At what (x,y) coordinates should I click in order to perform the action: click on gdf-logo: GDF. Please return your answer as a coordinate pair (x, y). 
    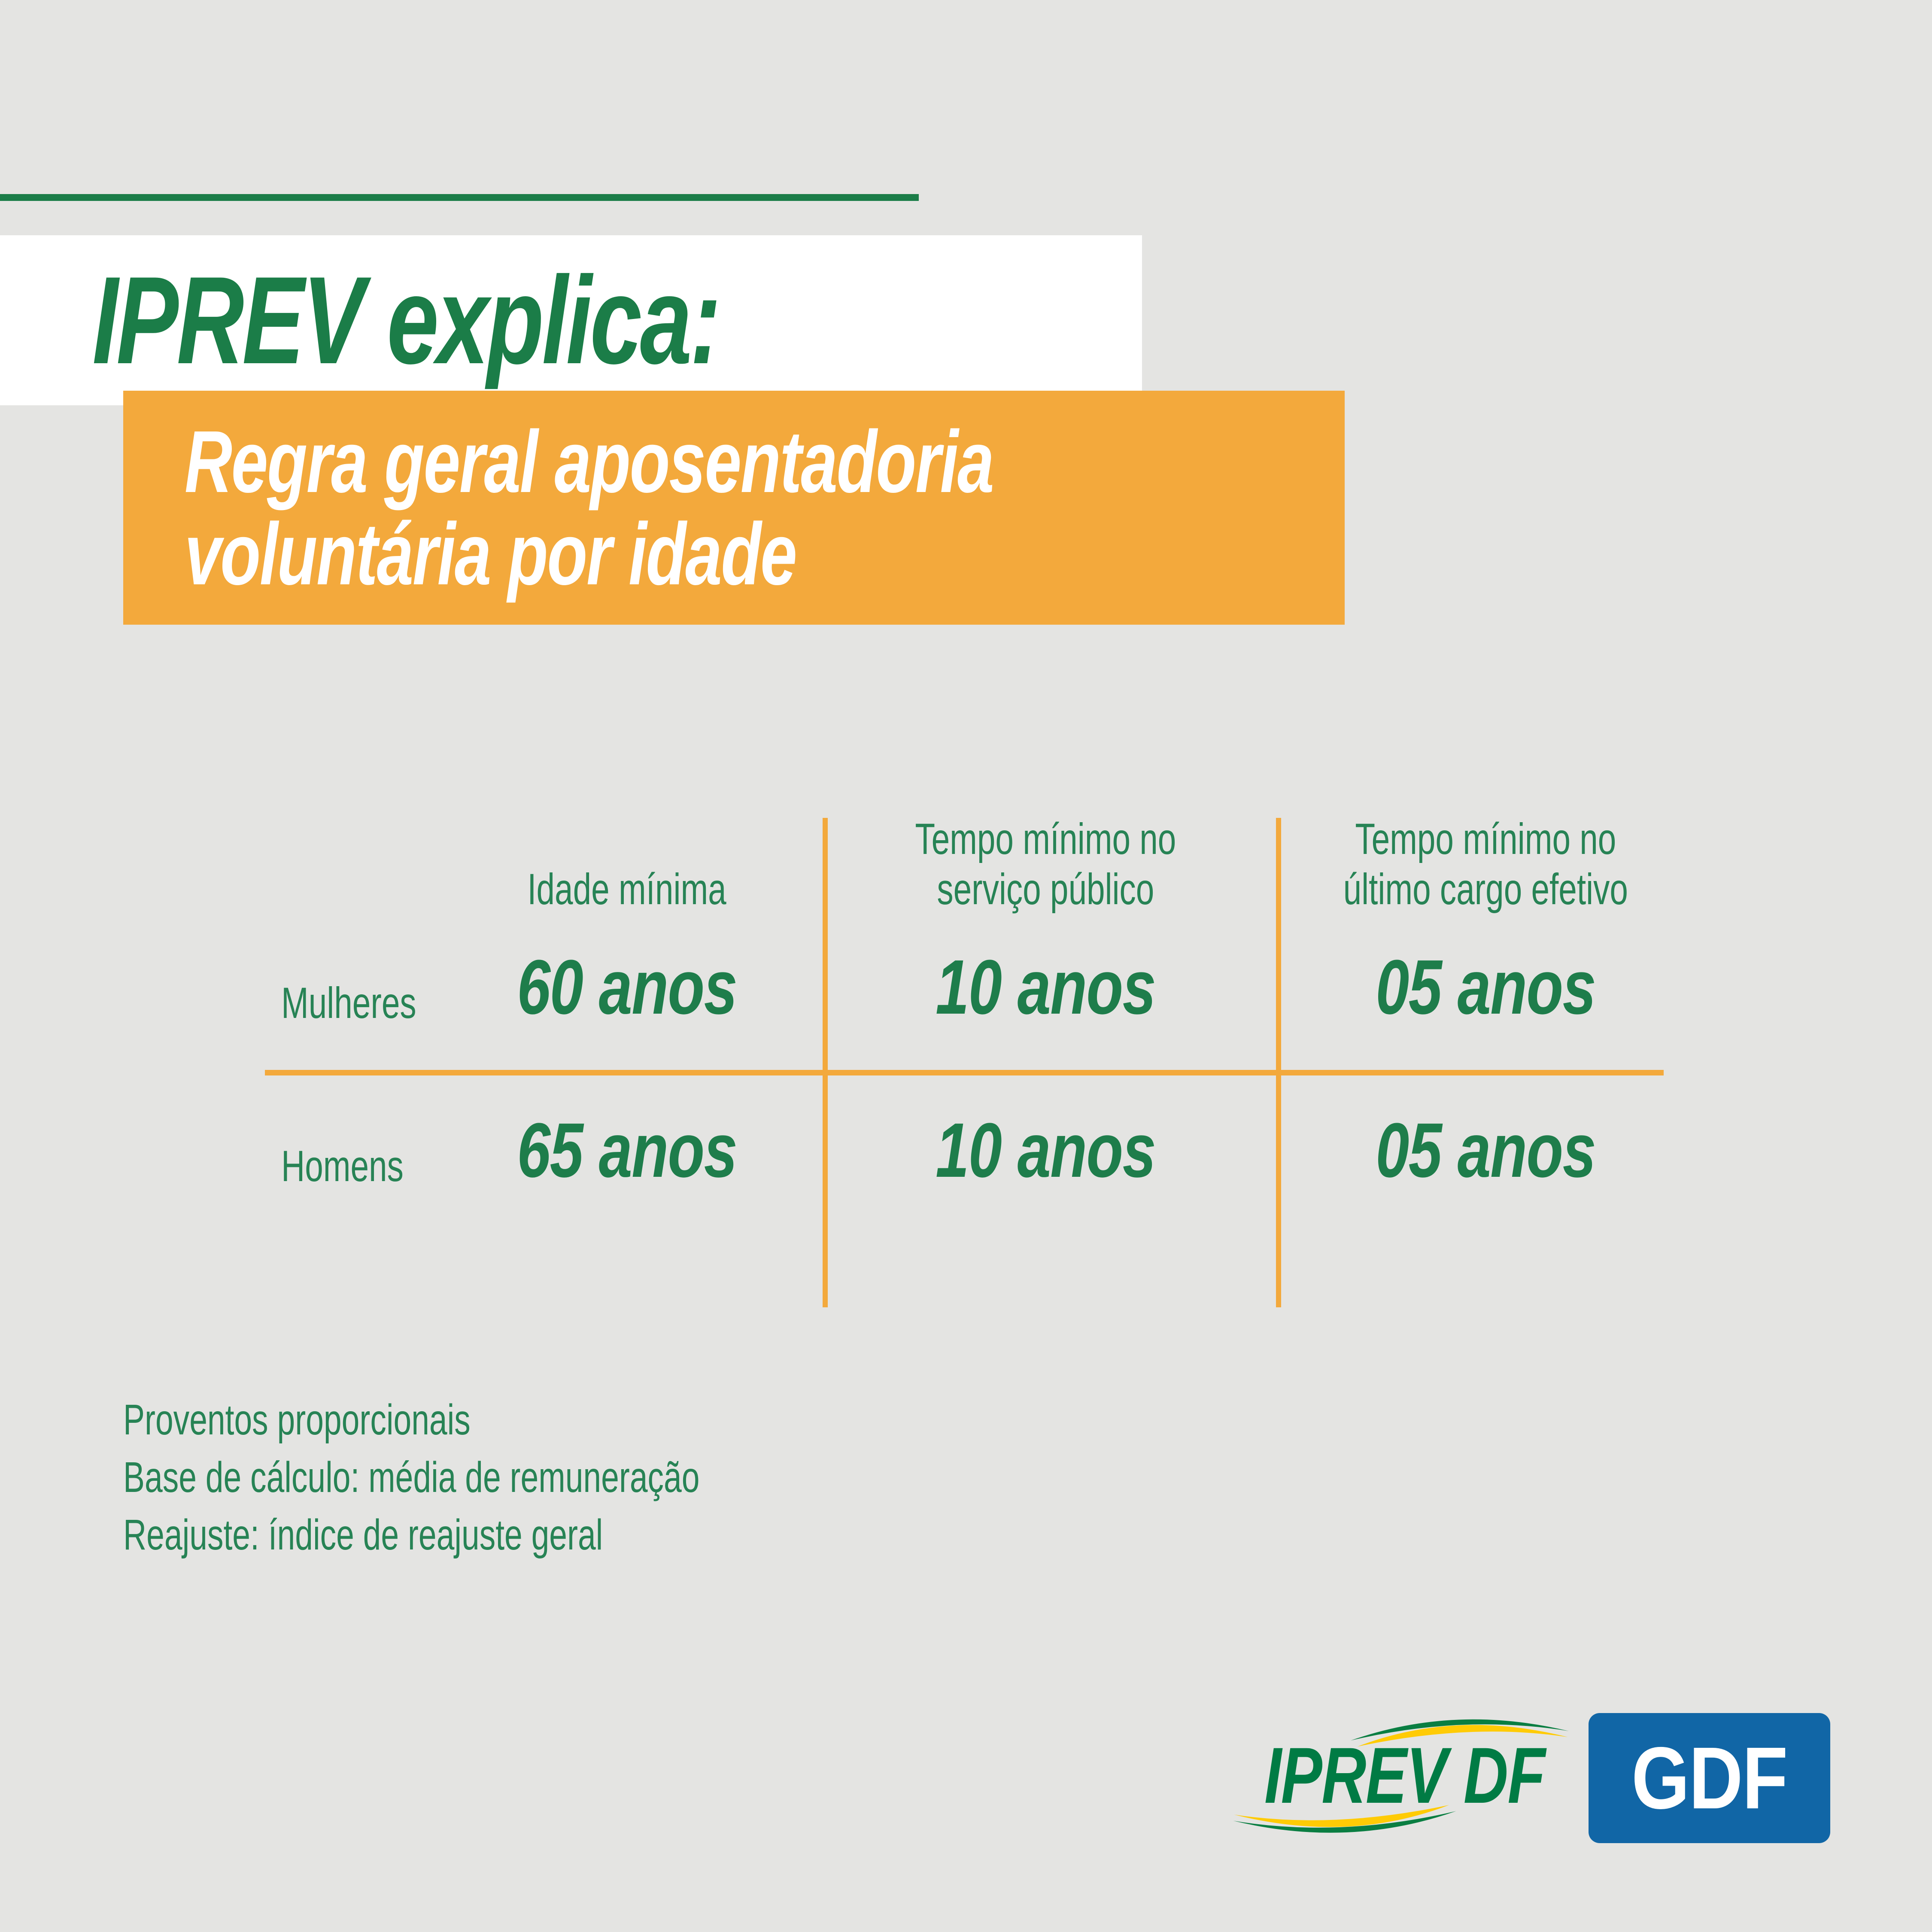
    Looking at the image, I should click on (1709, 1778).